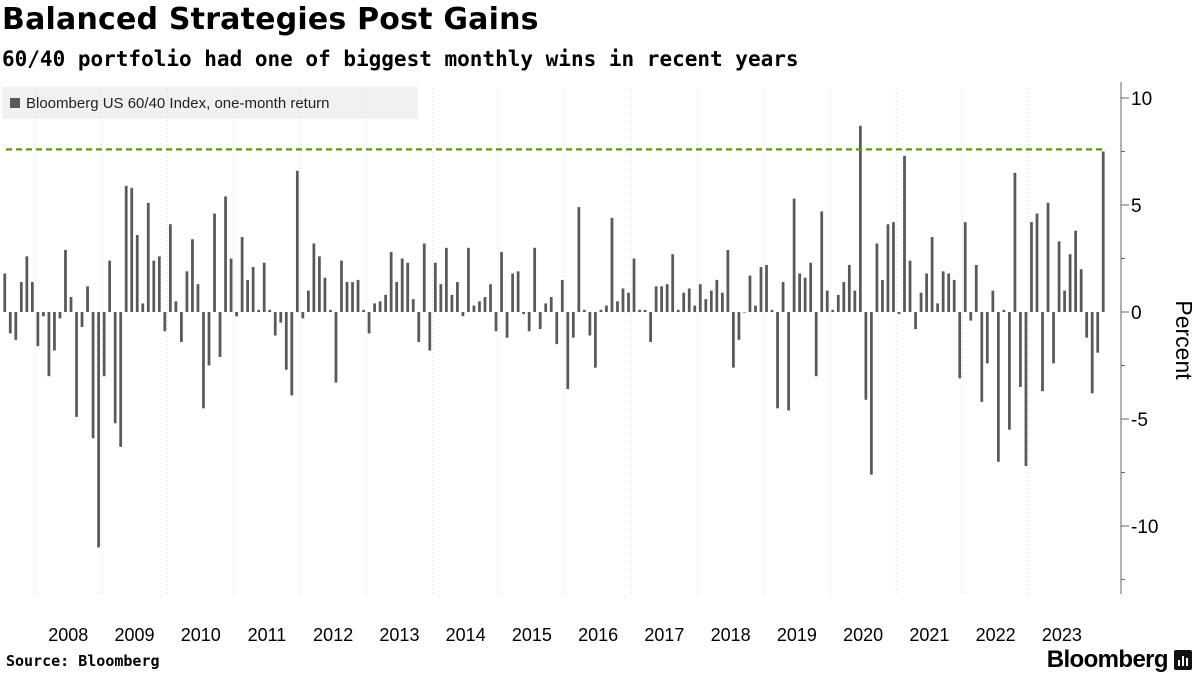 The image size is (1200, 675). What do you see at coordinates (731, 635) in the screenshot?
I see `x-tick-label: 2018` at bounding box center [731, 635].